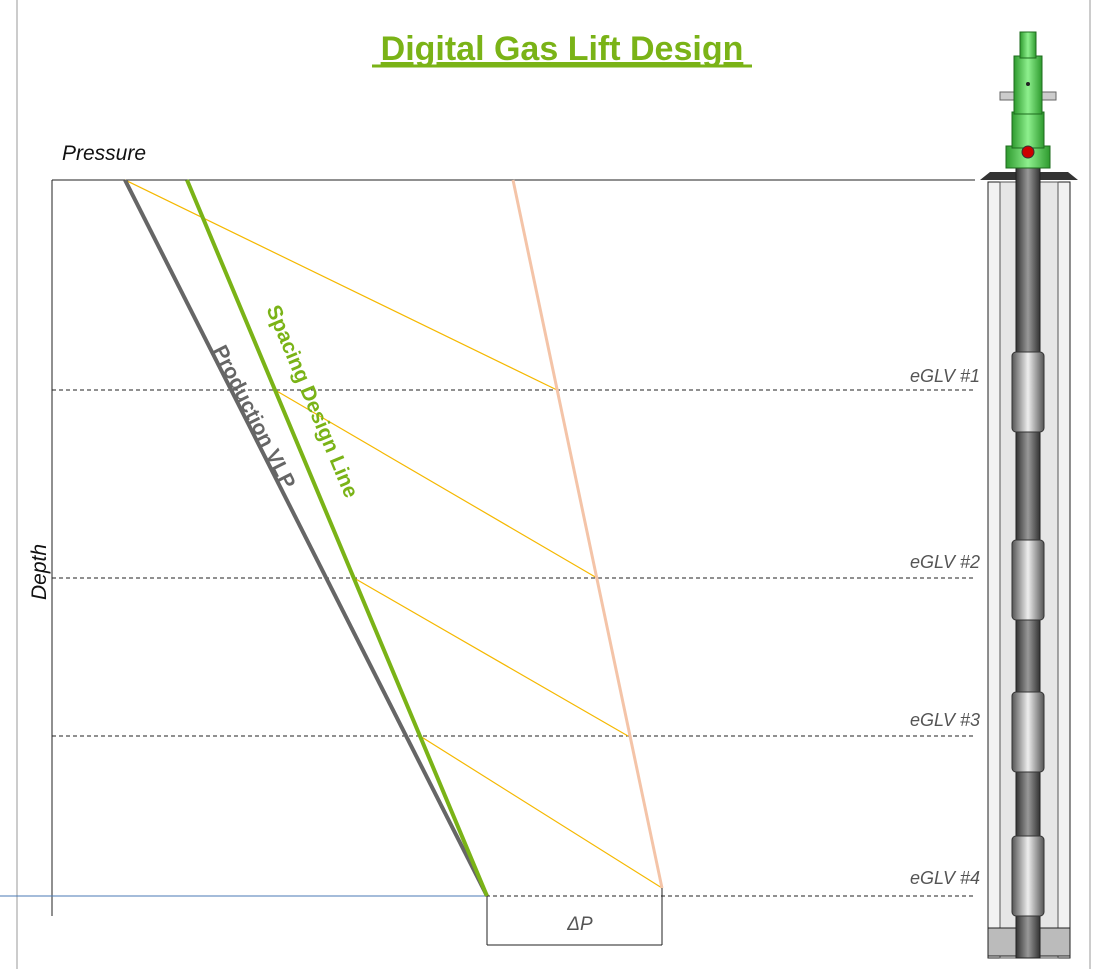 This screenshot has width=1104, height=969. What do you see at coordinates (945, 376) in the screenshot?
I see `valve-label: eGLV #1` at bounding box center [945, 376].